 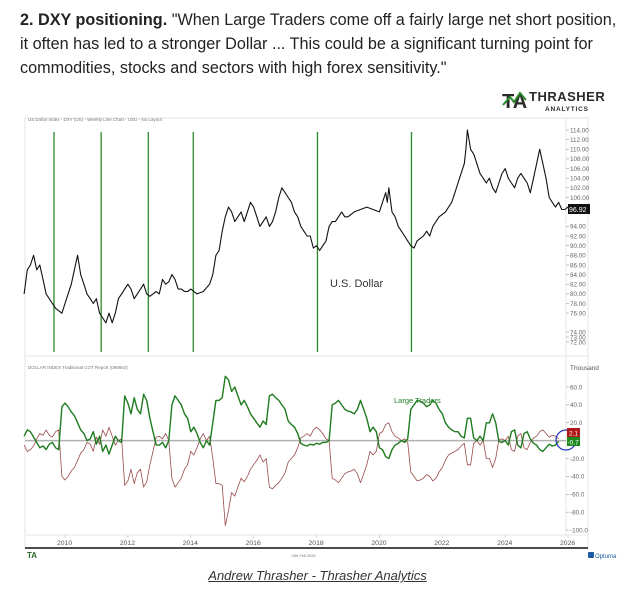 What do you see at coordinates (578, 304) in the screenshot?
I see `y-tick-label: 78.00` at bounding box center [578, 304].